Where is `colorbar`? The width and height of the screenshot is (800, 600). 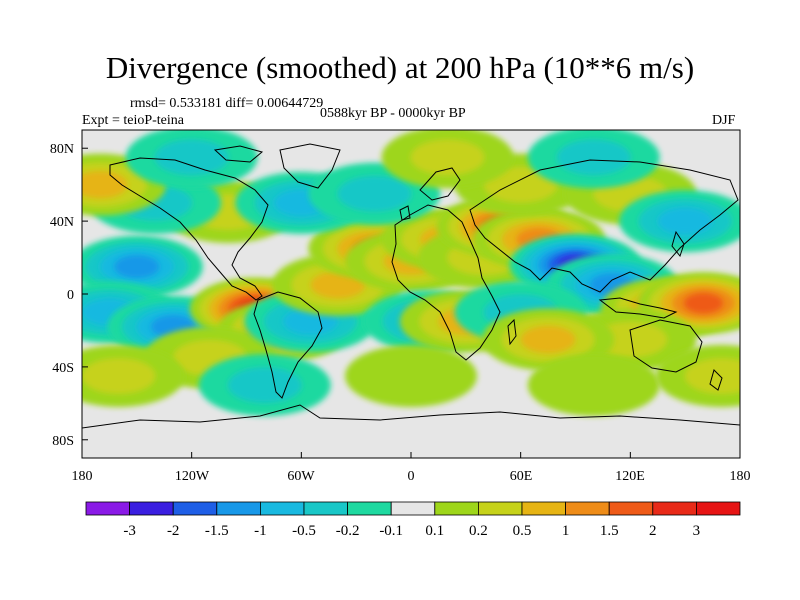
colorbar is located at coordinates (413, 508).